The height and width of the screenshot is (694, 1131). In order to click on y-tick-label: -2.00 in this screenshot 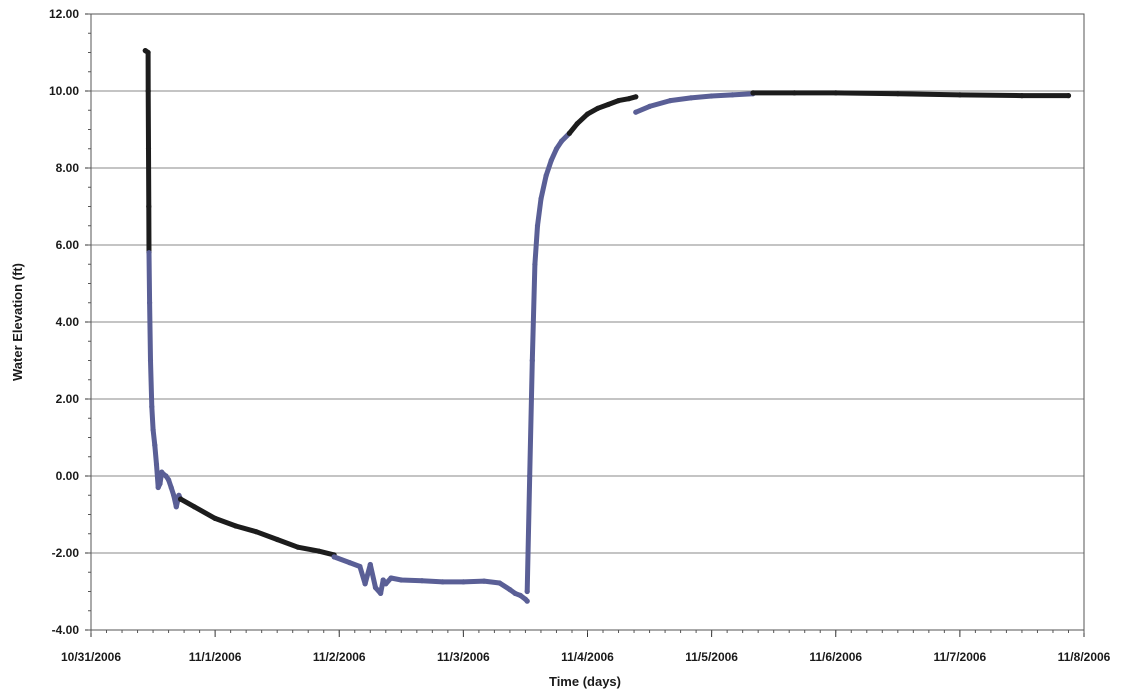, I will do `click(66, 553)`.